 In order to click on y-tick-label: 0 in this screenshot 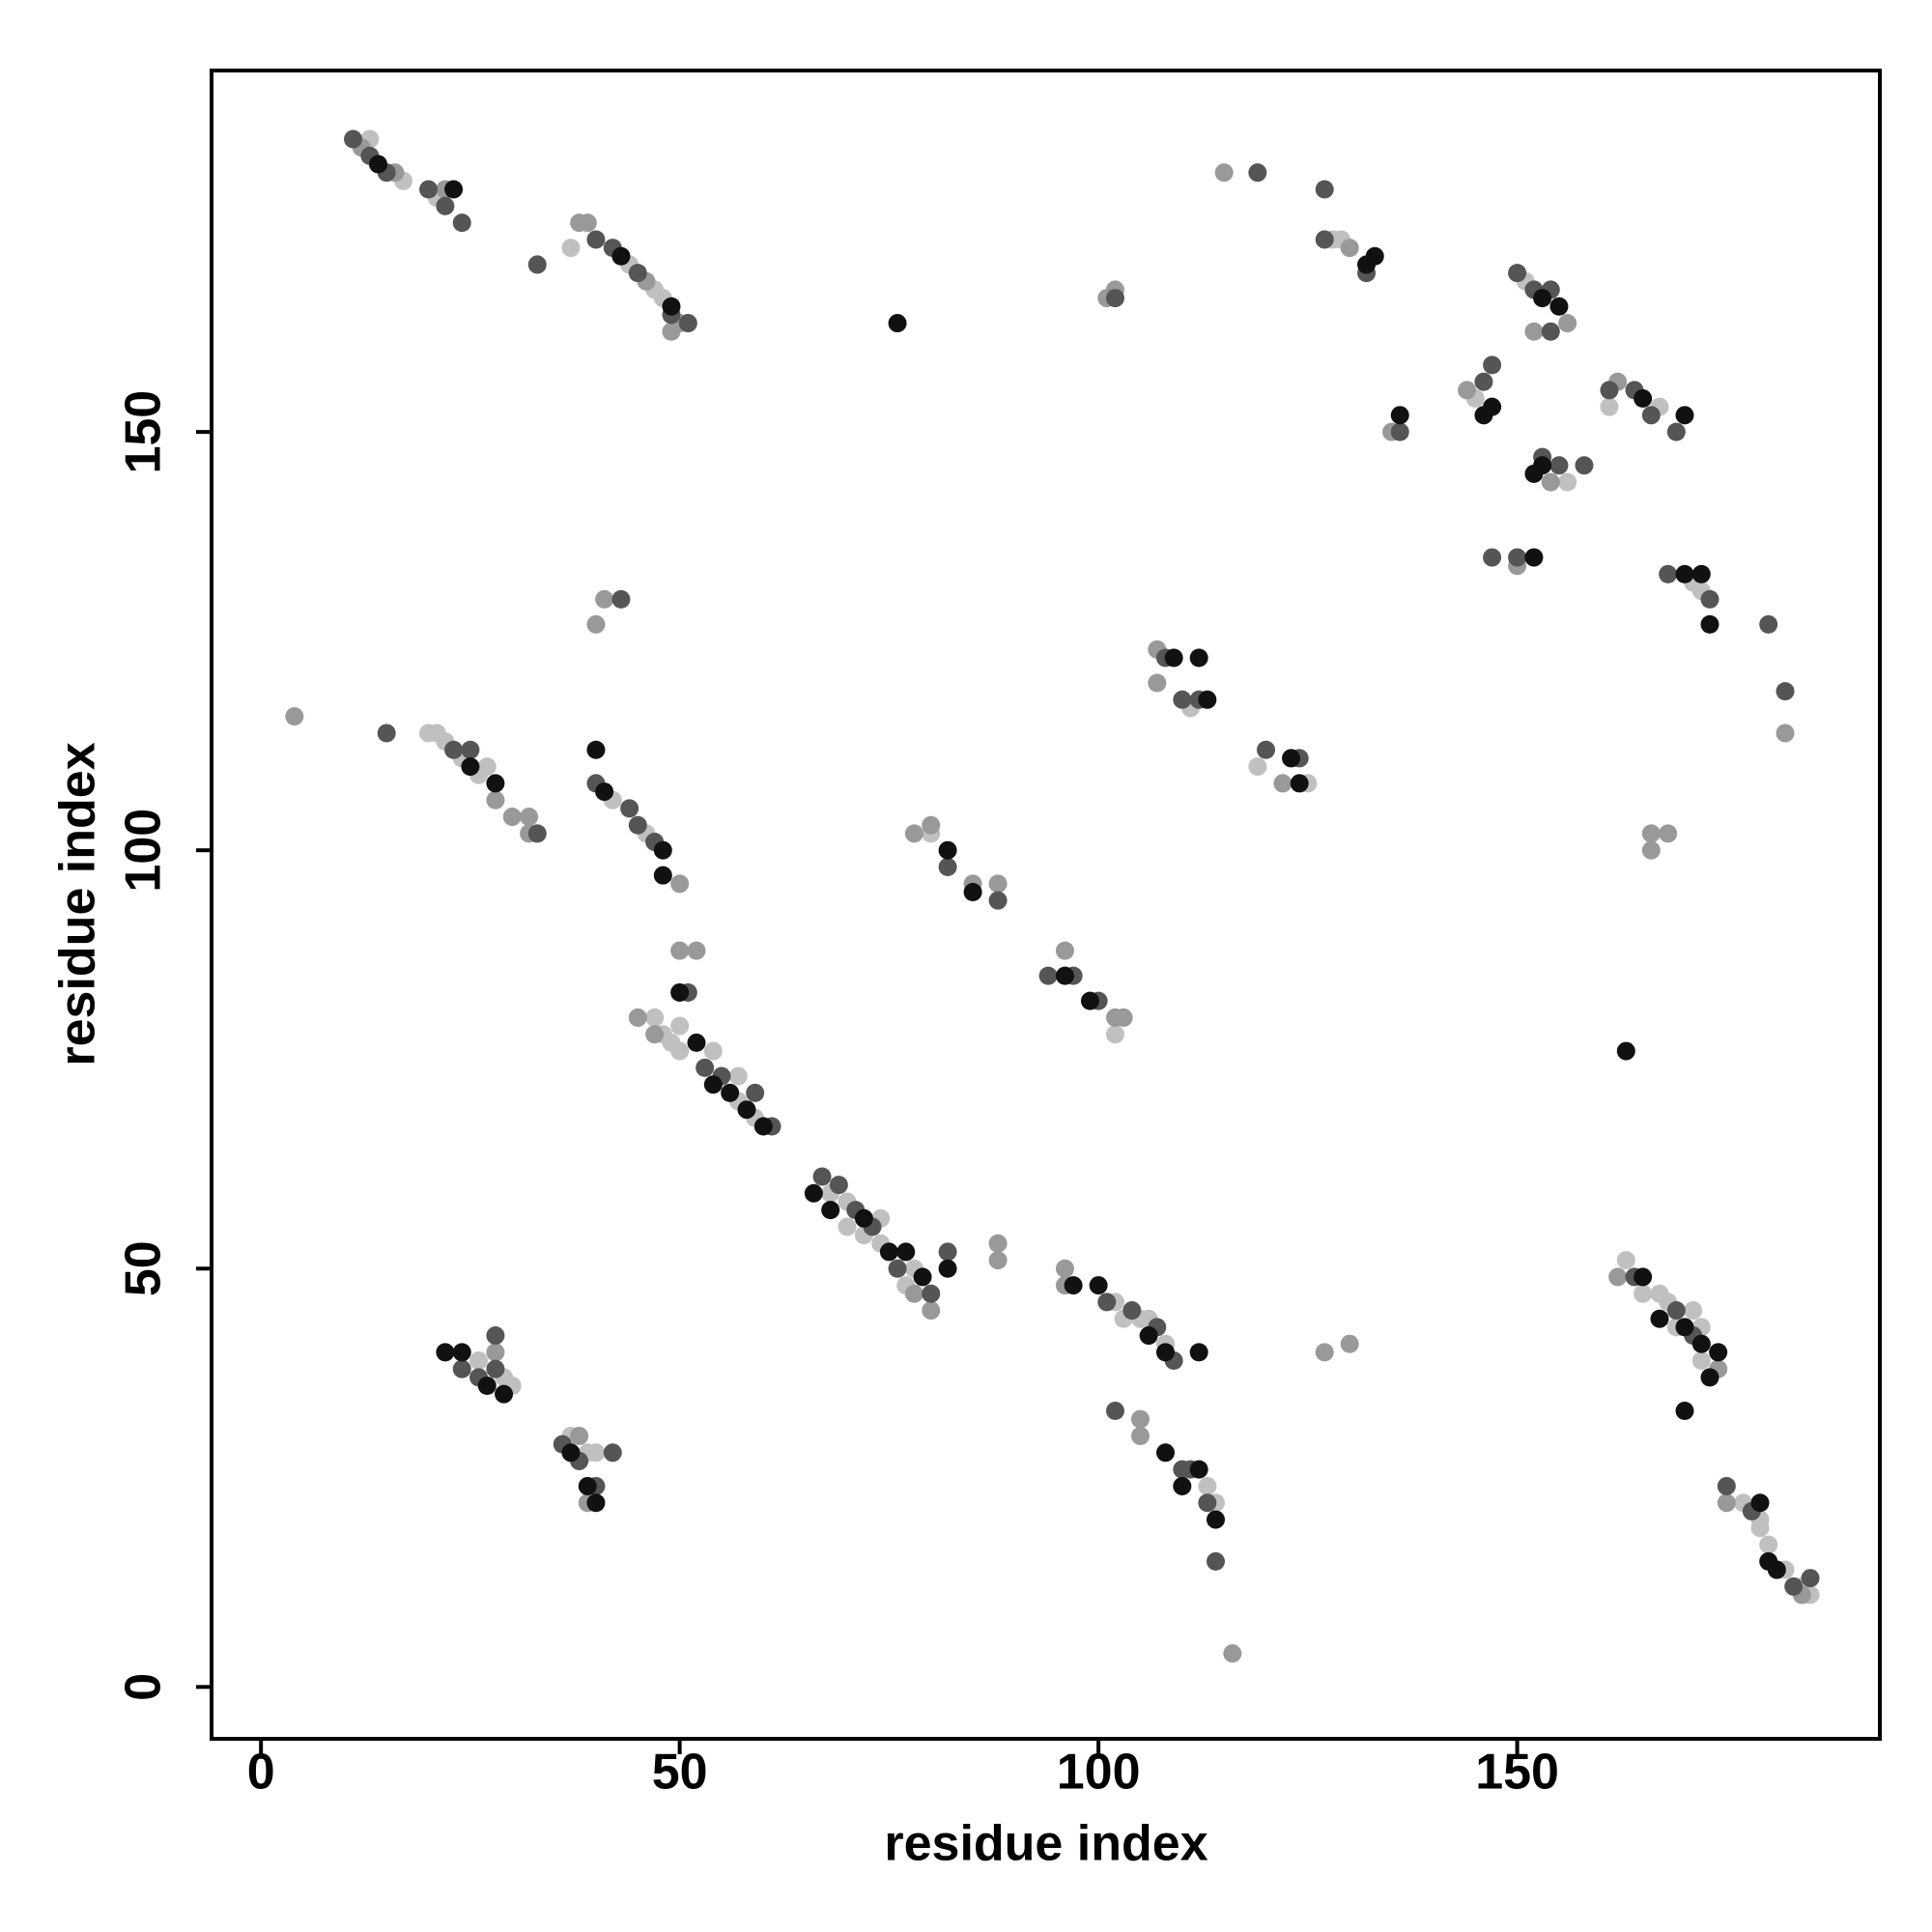, I will do `click(144, 1687)`.